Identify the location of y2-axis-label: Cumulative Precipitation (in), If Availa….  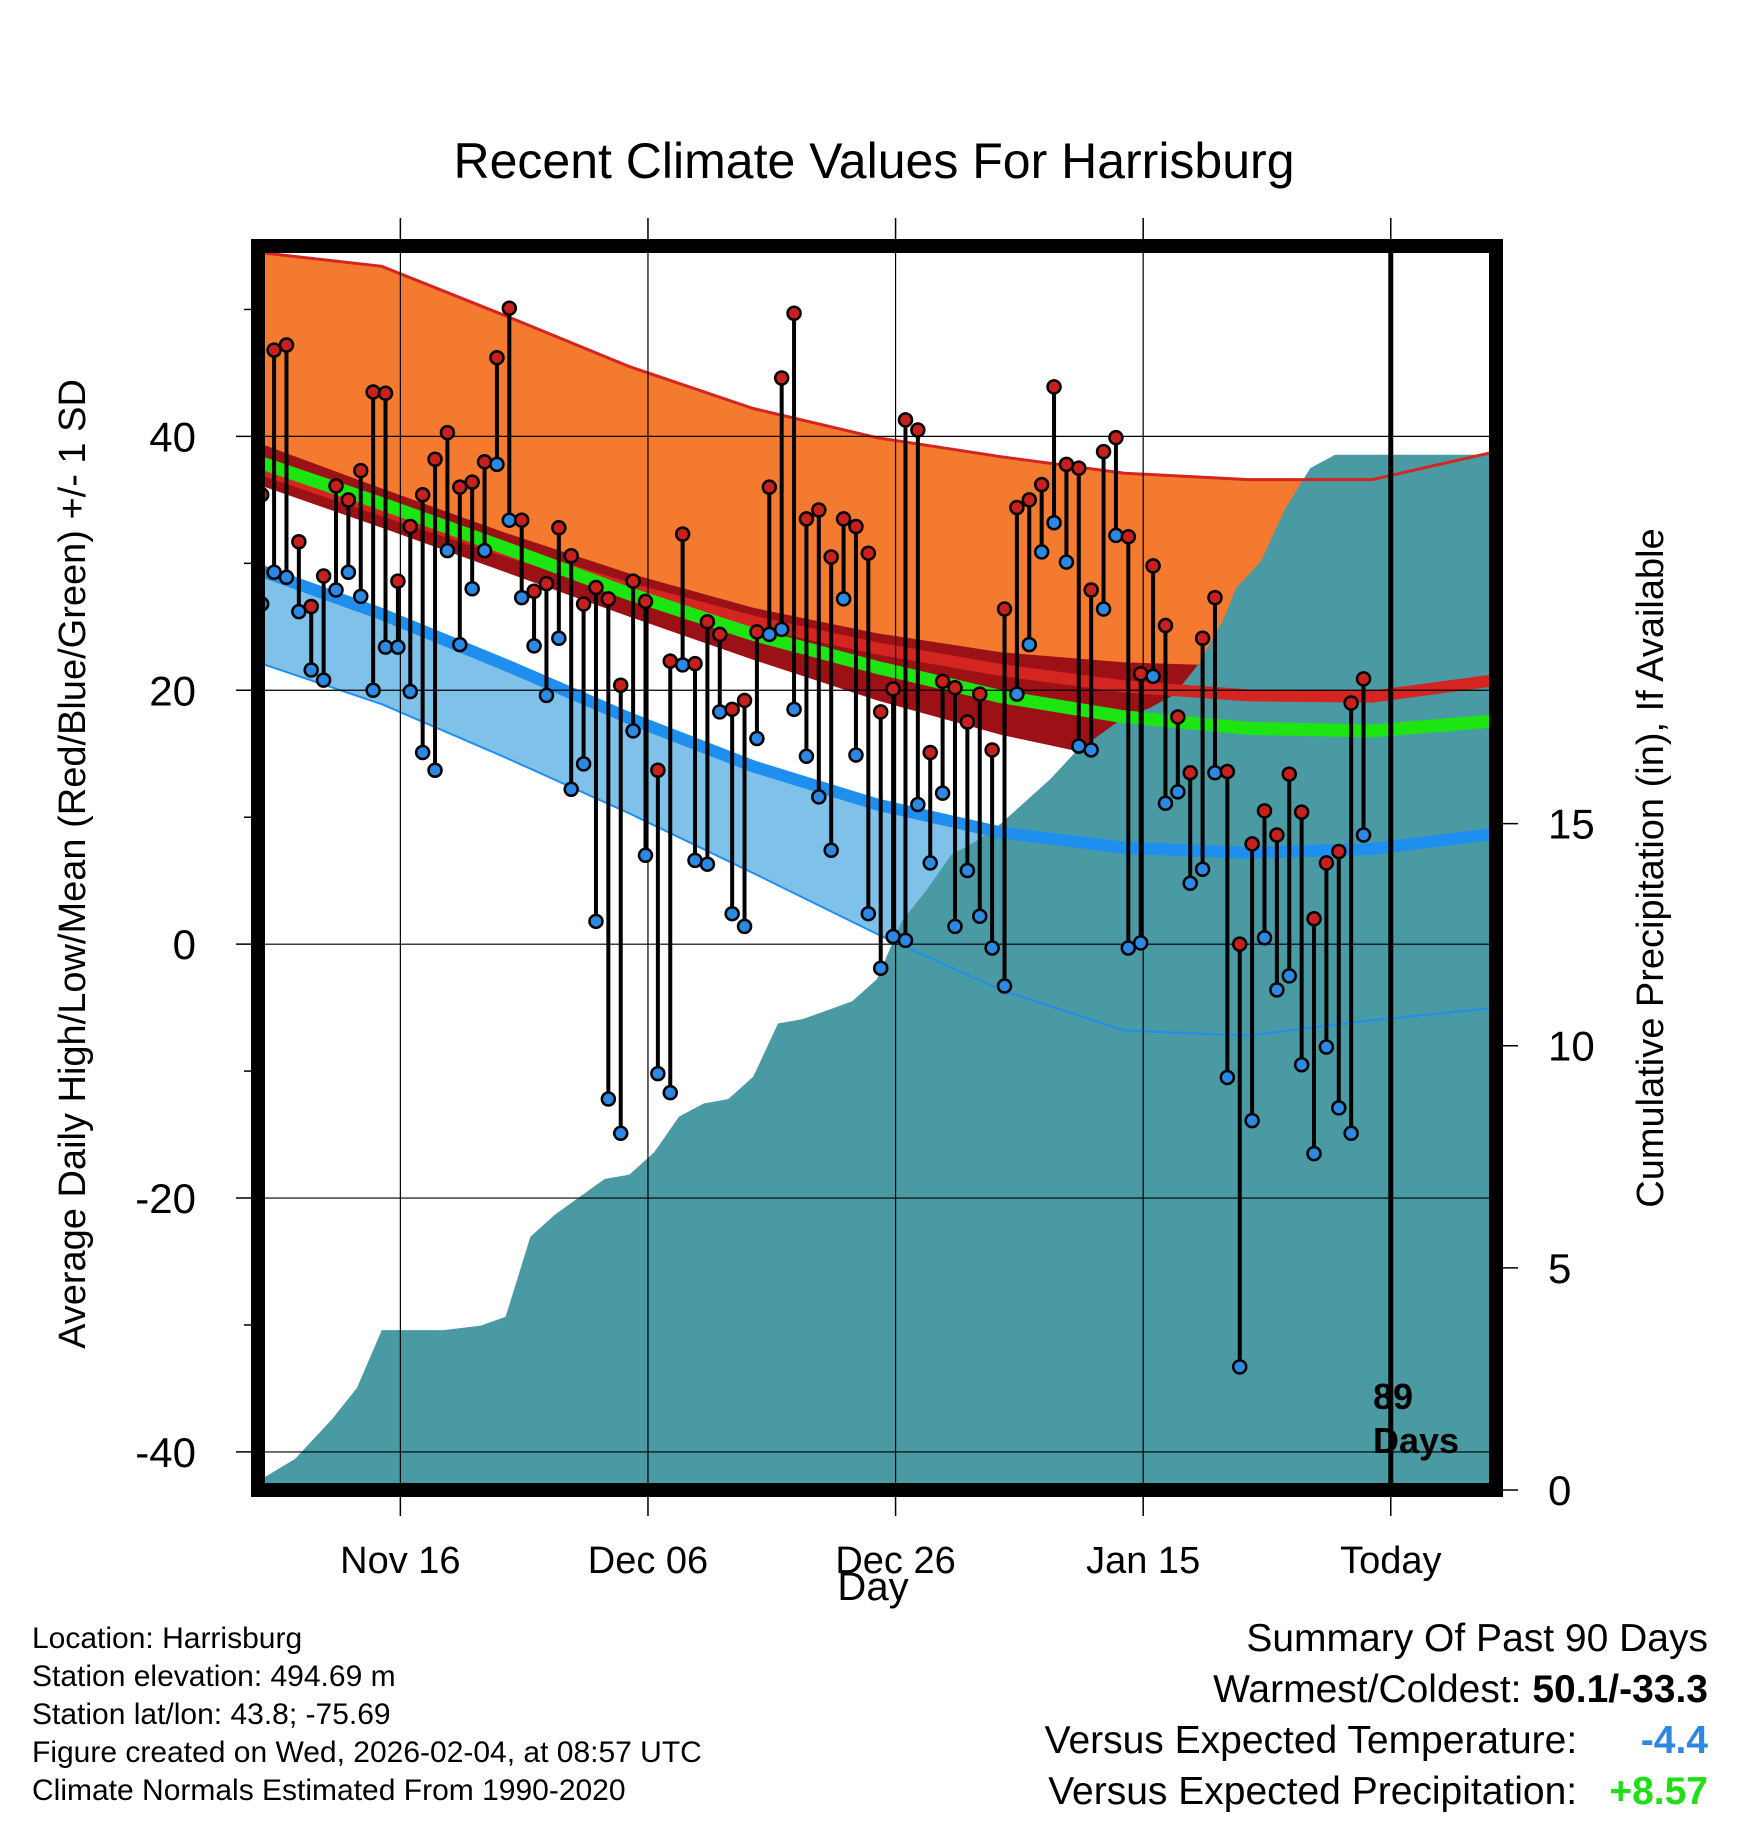
(1651, 868).